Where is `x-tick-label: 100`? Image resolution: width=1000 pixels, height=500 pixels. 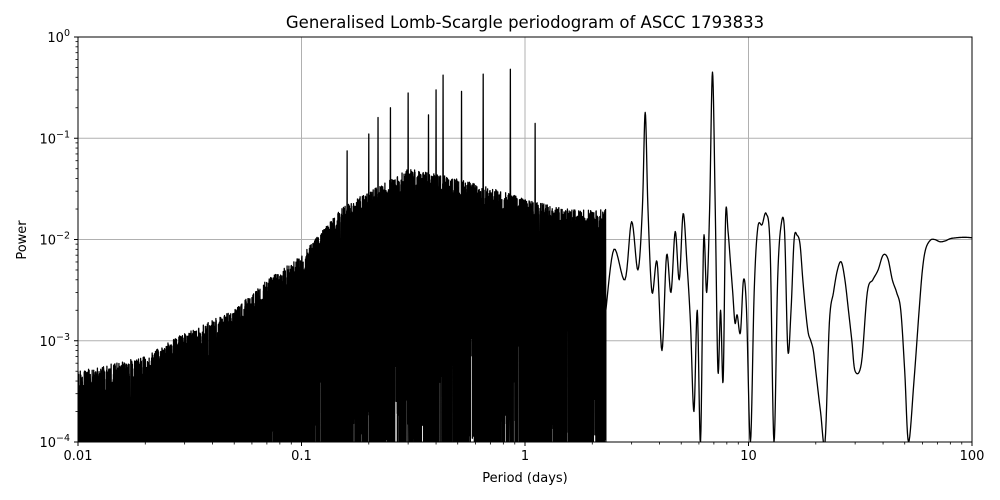 x-tick-label: 100 is located at coordinates (972, 456).